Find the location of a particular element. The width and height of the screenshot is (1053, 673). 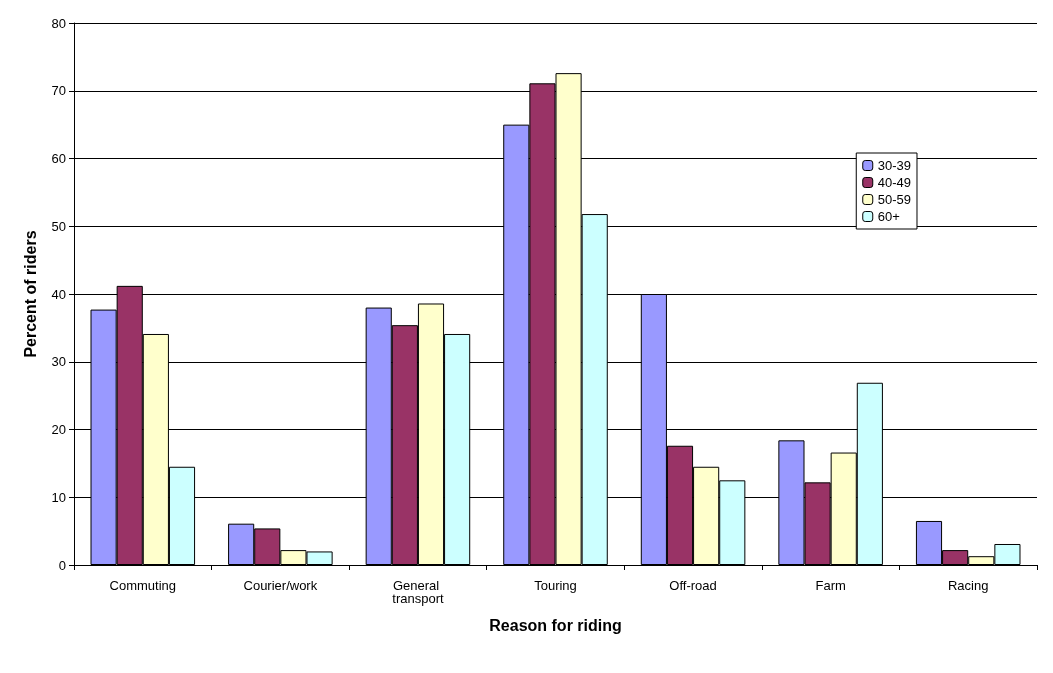

y-tick-label: 0 is located at coordinates (62, 565).